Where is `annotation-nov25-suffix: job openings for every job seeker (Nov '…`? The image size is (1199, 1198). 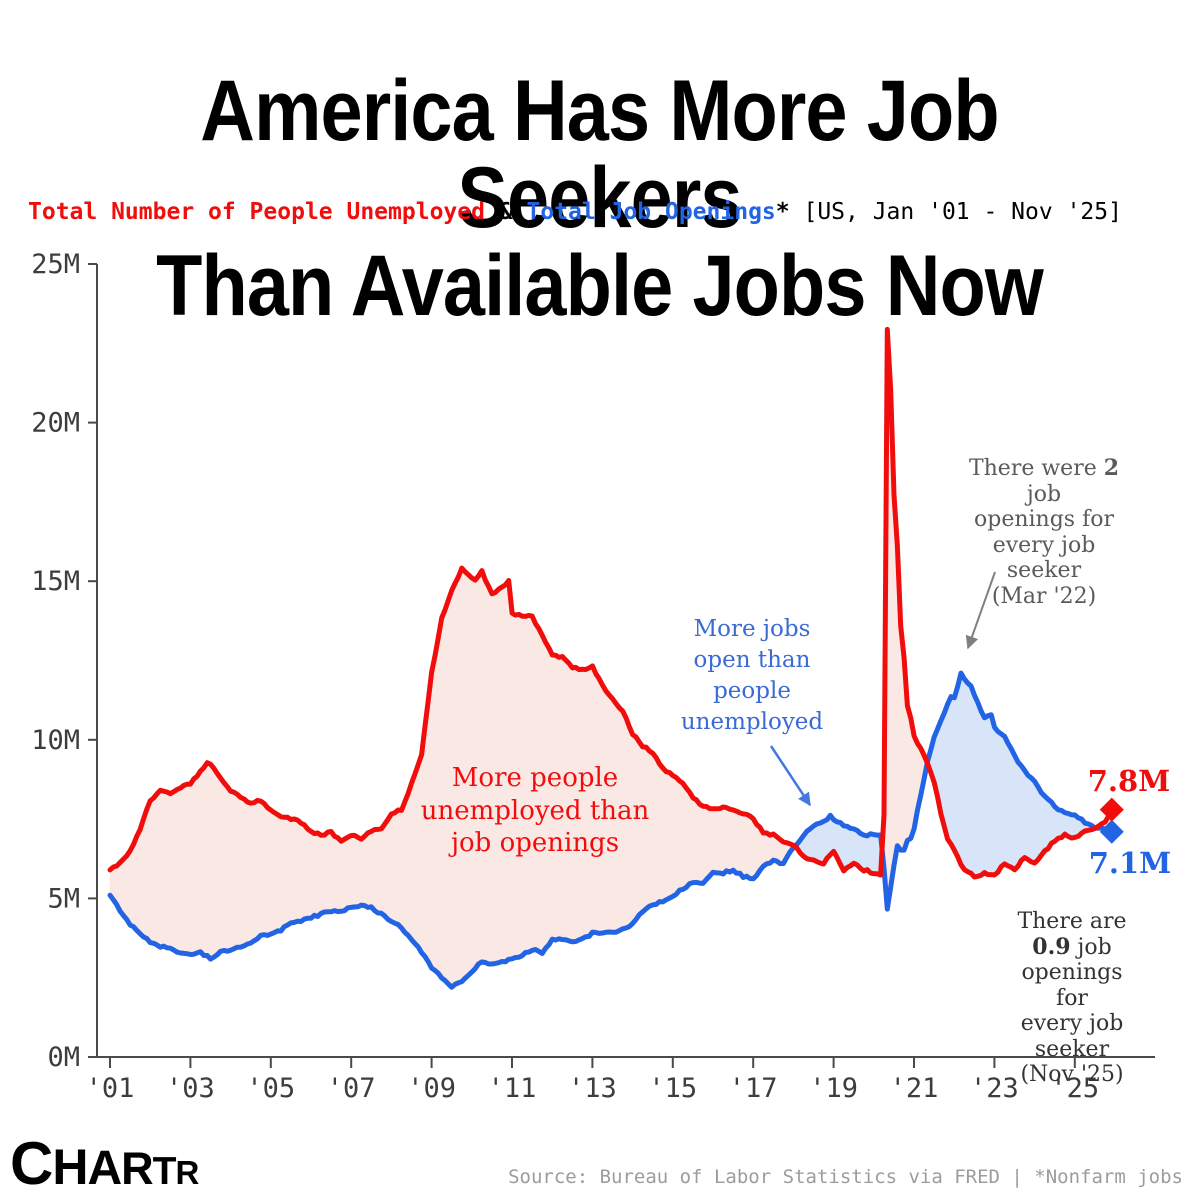
annotation-nov25-suffix: job openings for every job seeker (Nov '… is located at coordinates (1072, 1011).